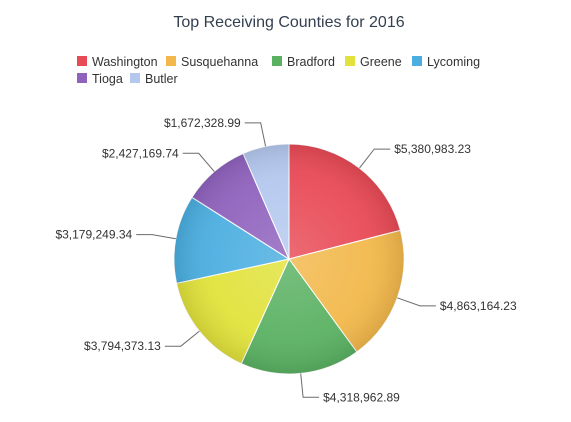  What do you see at coordinates (135, 78) in the screenshot?
I see `legend-swatch-butler` at bounding box center [135, 78].